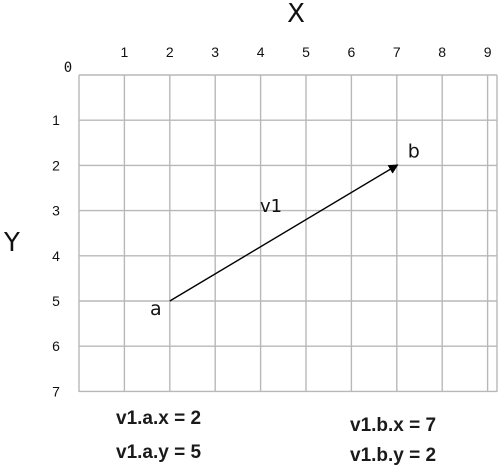  Describe the element at coordinates (11, 243) in the screenshot. I see `y-axis-title: Y` at that location.